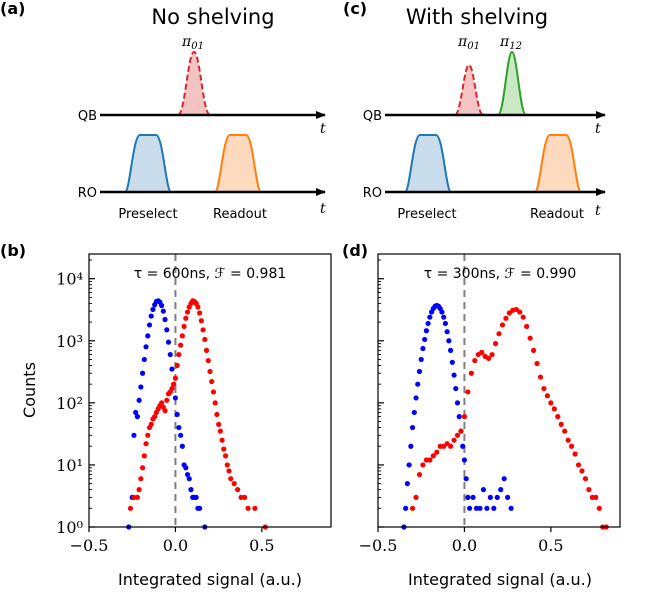 This screenshot has height=595, width=651. Describe the element at coordinates (598, 211) in the screenshot. I see `t-label-c-ro: t` at that location.